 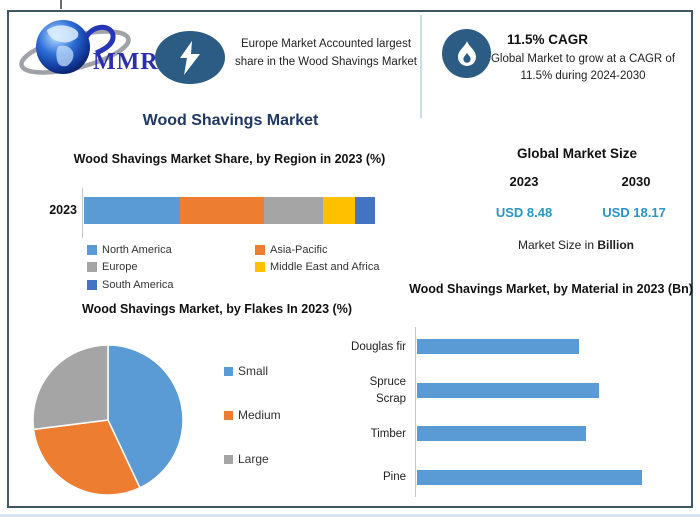 I want to click on bar-segment-south-america, so click(x=364, y=210).